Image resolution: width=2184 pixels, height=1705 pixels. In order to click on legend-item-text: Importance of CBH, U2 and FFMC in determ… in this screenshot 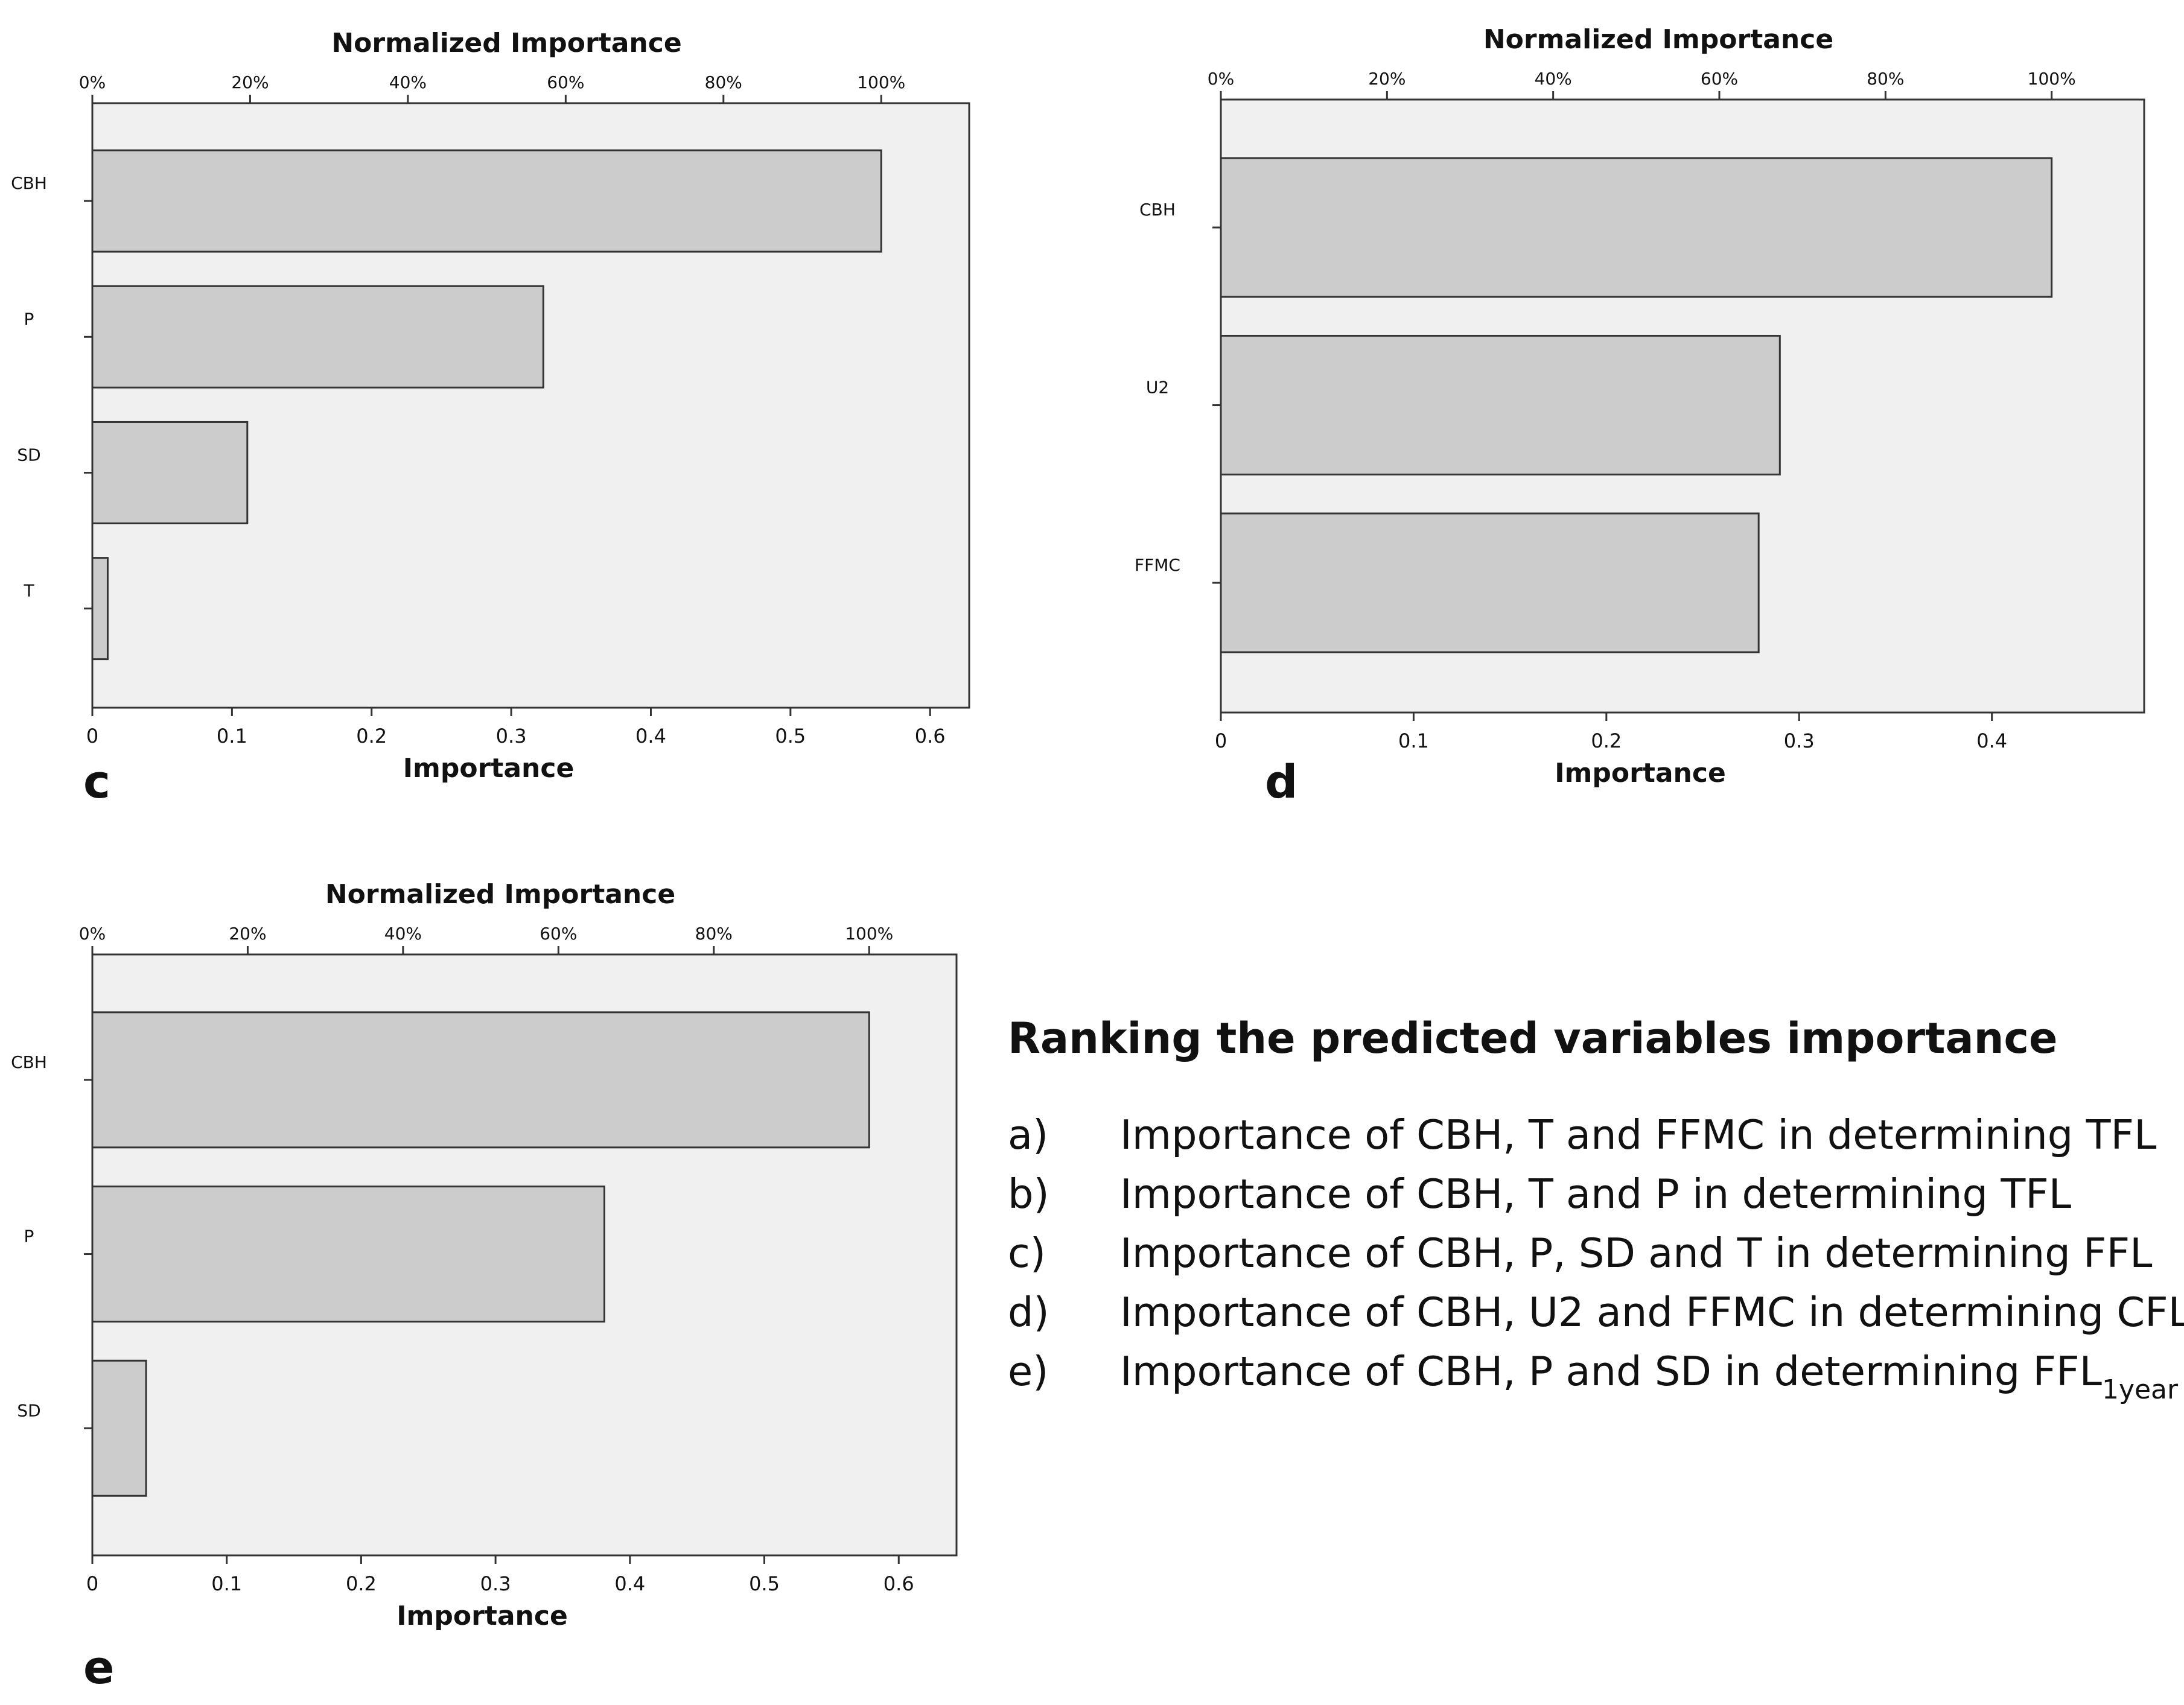, I will do `click(1652, 1312)`.